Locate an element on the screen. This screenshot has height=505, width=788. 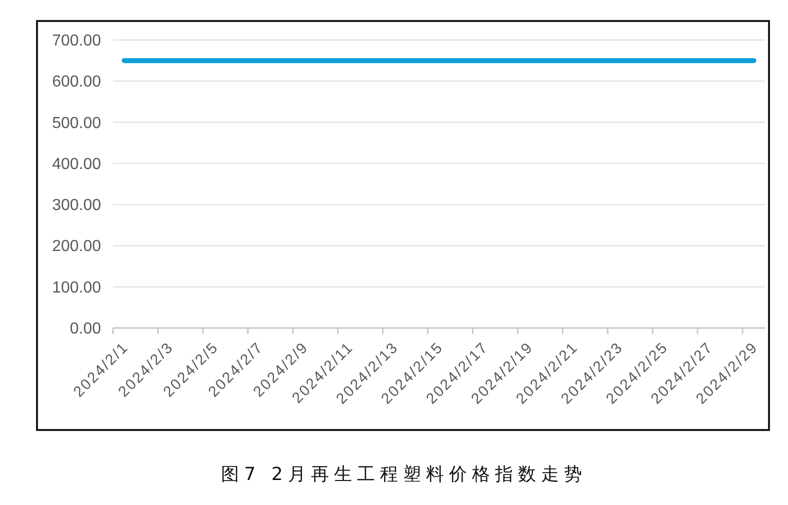
text: 图7 2月再生工程塑料价格指数走势 is located at coordinates (404, 474).